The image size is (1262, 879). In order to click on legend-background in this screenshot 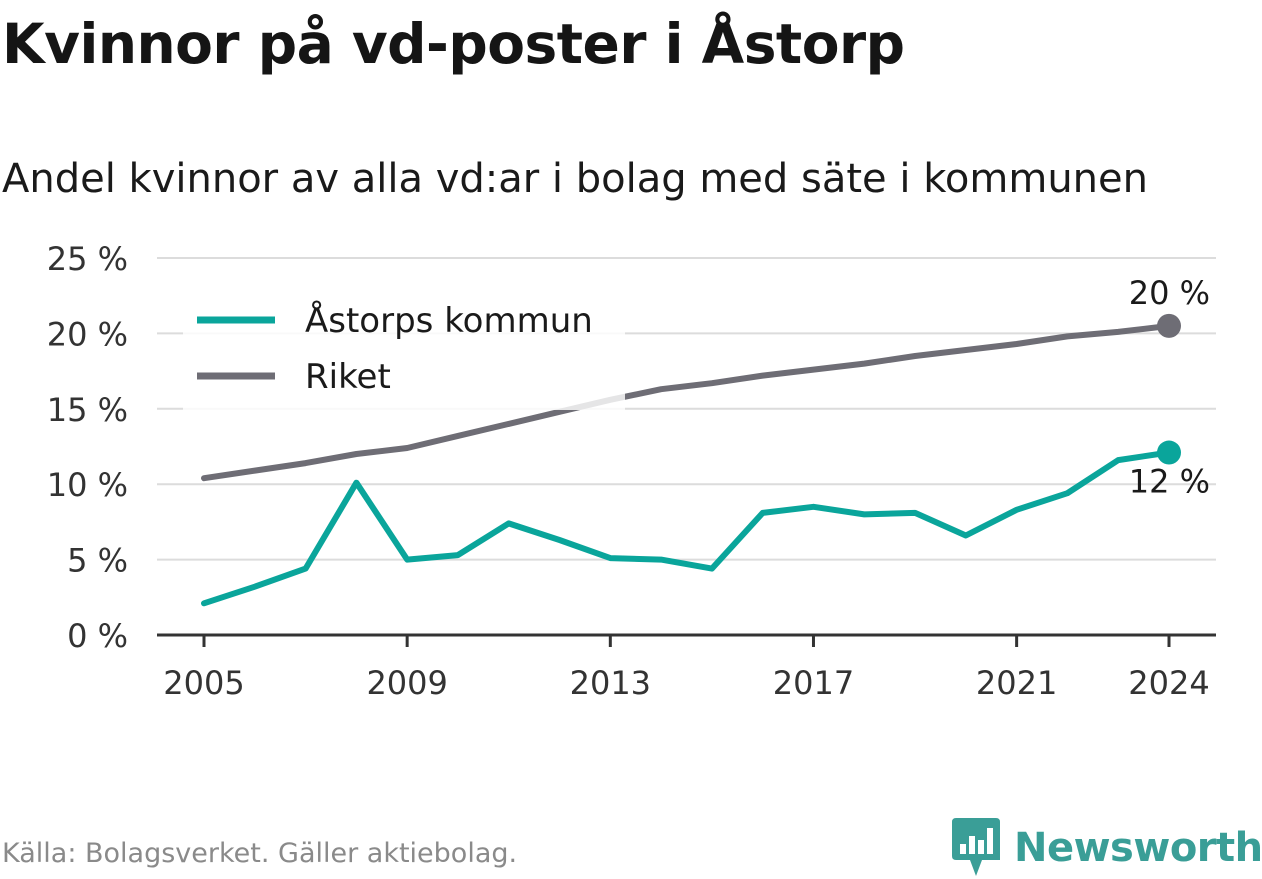, I will do `click(404, 351)`.